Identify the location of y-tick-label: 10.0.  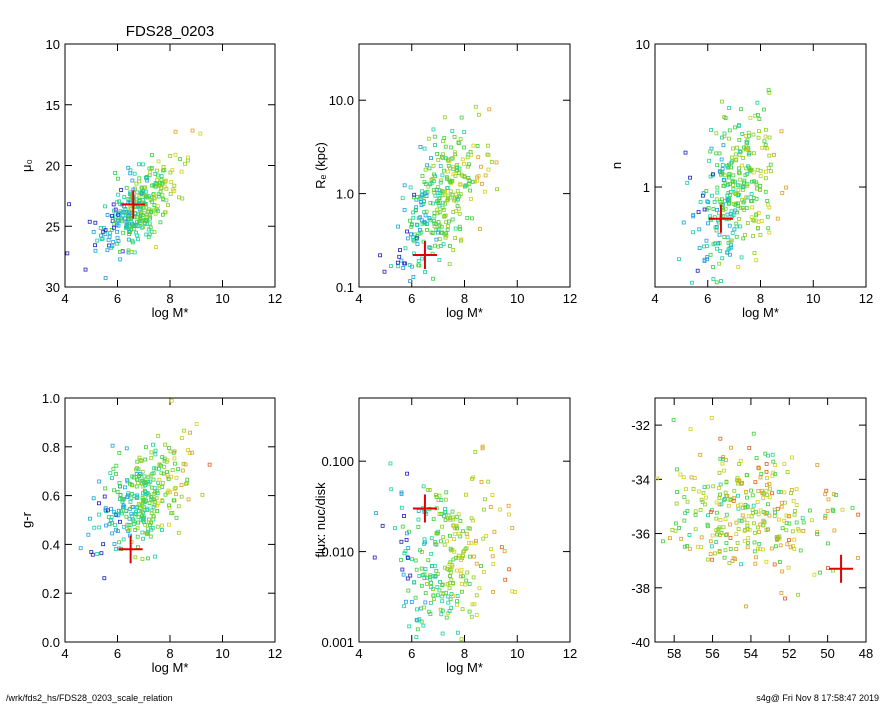
(341, 100).